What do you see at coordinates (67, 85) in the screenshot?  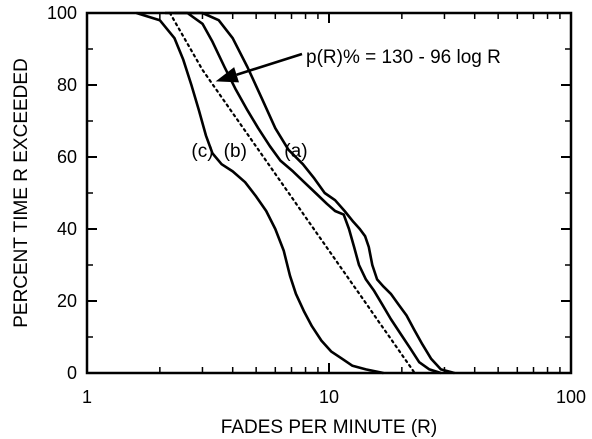 I see `y-tick-label: 80` at bounding box center [67, 85].